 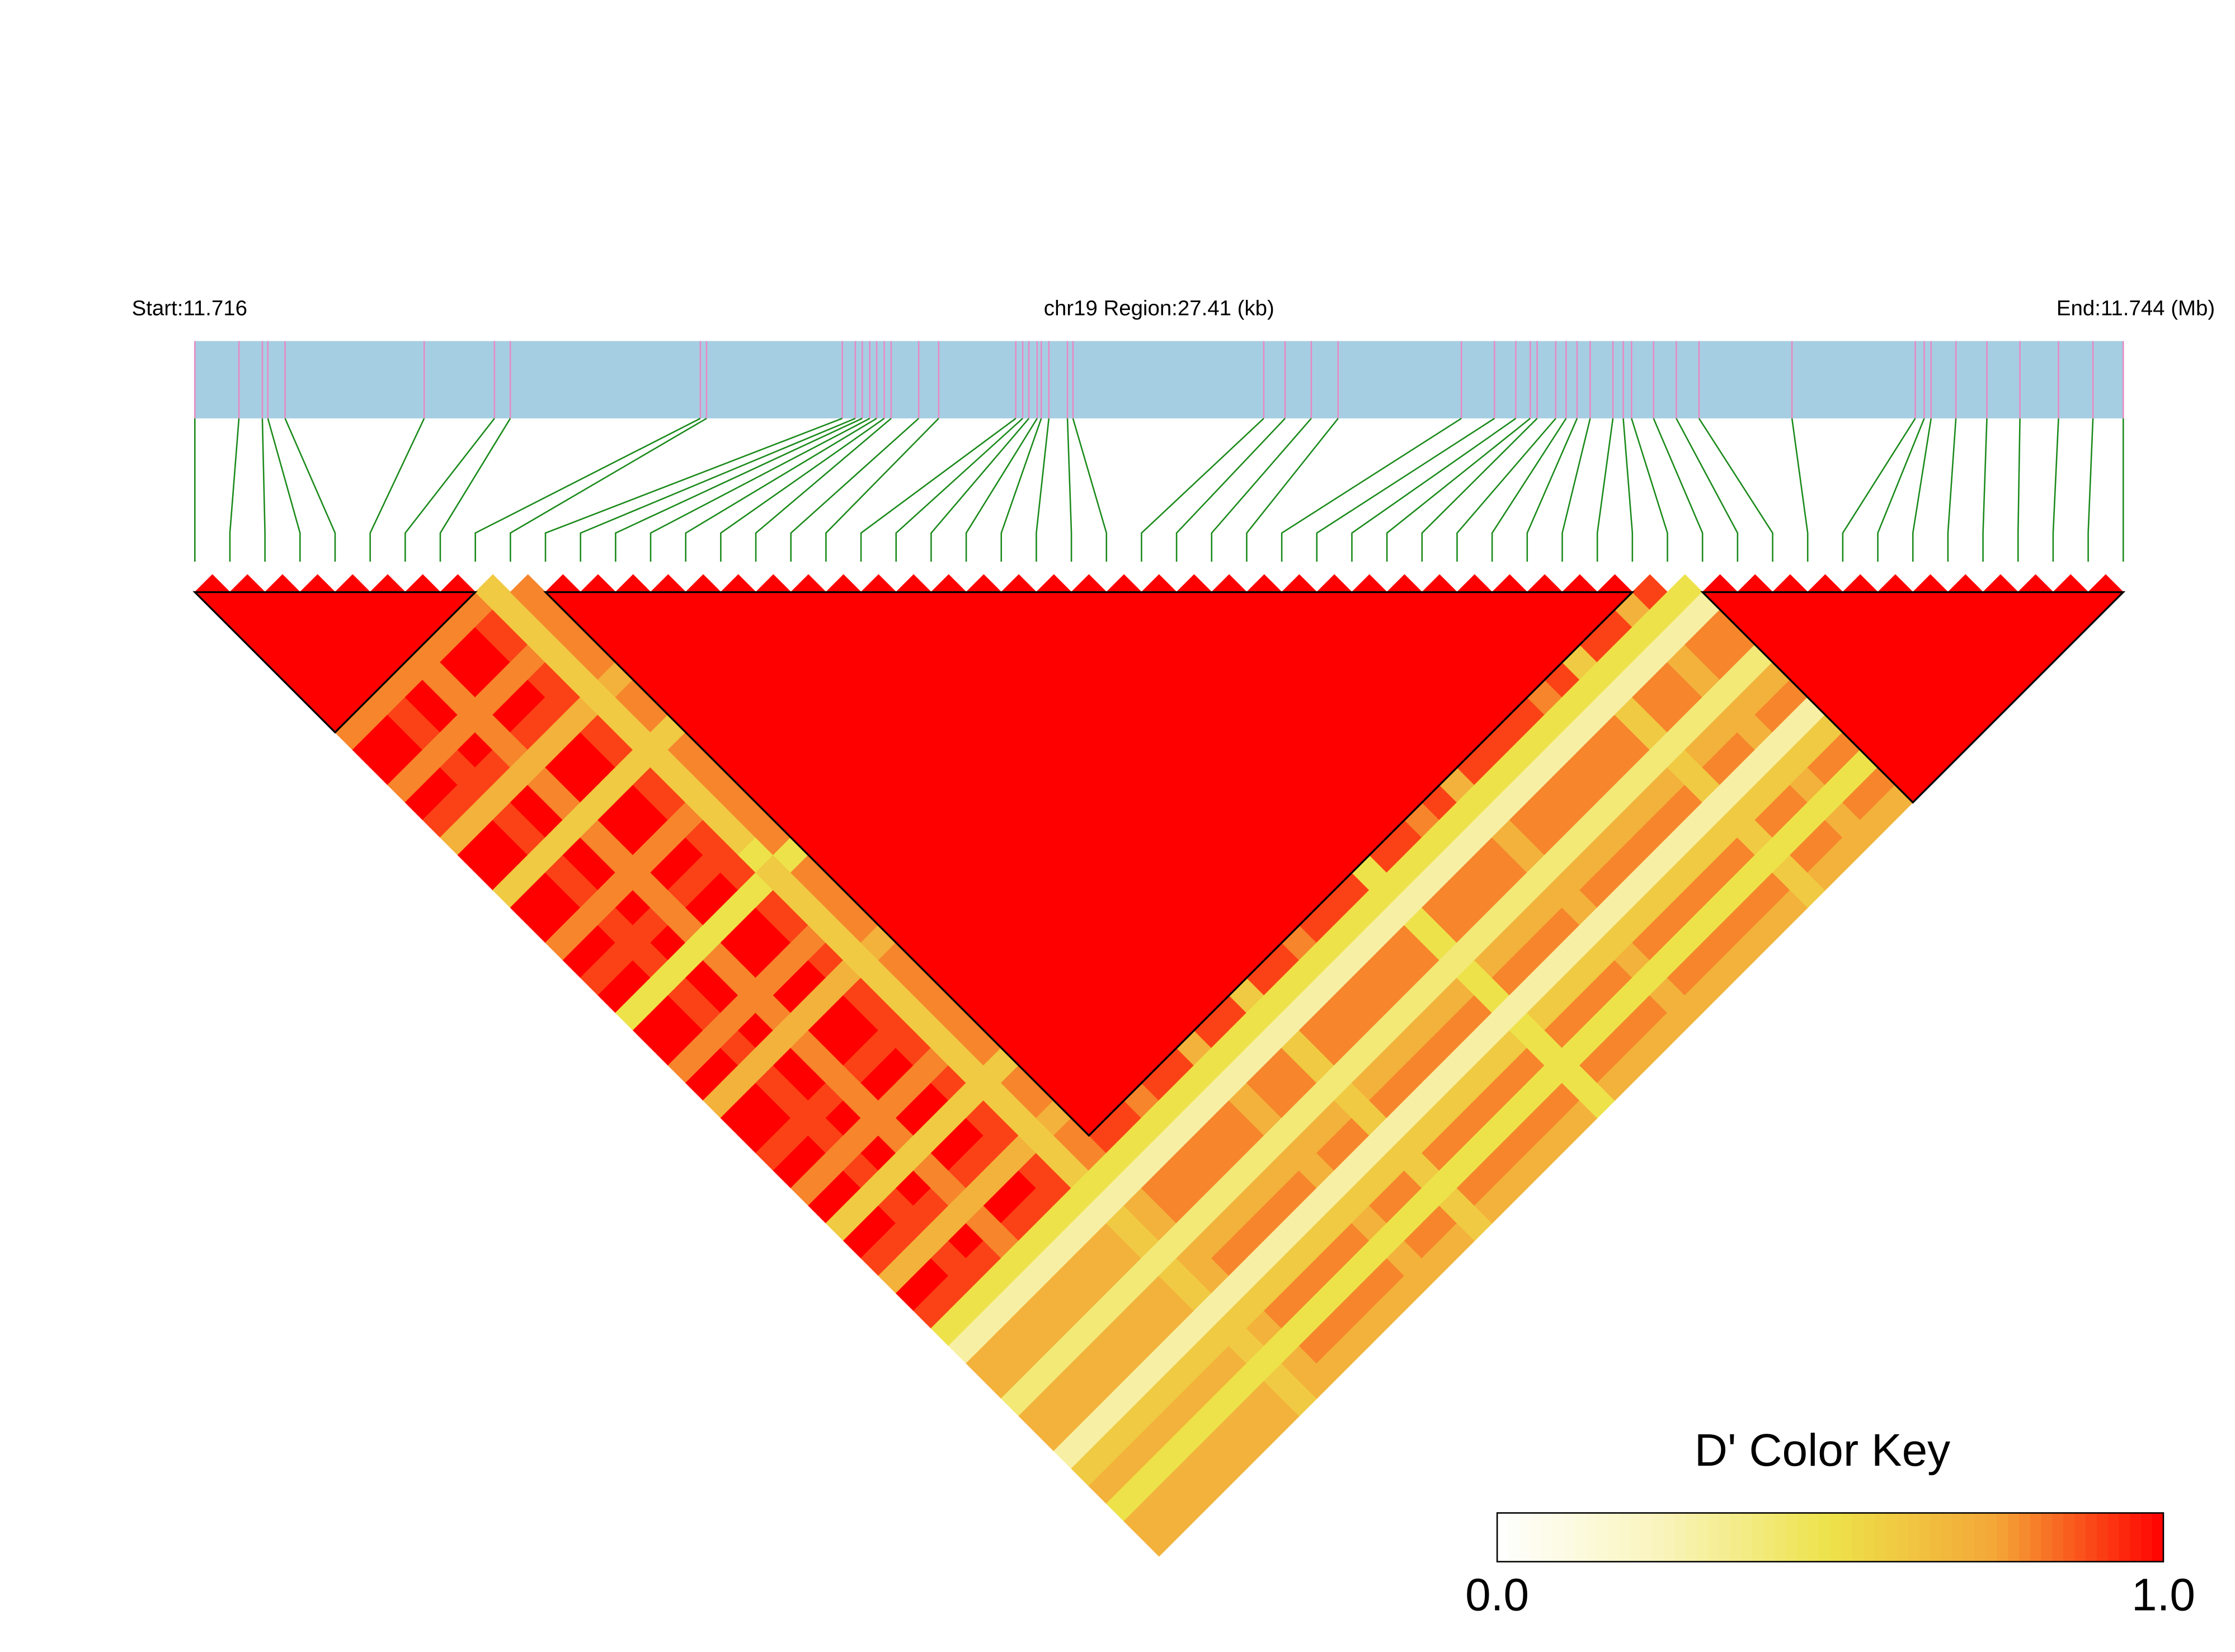 I want to click on color-key-frame, so click(x=1830, y=1537).